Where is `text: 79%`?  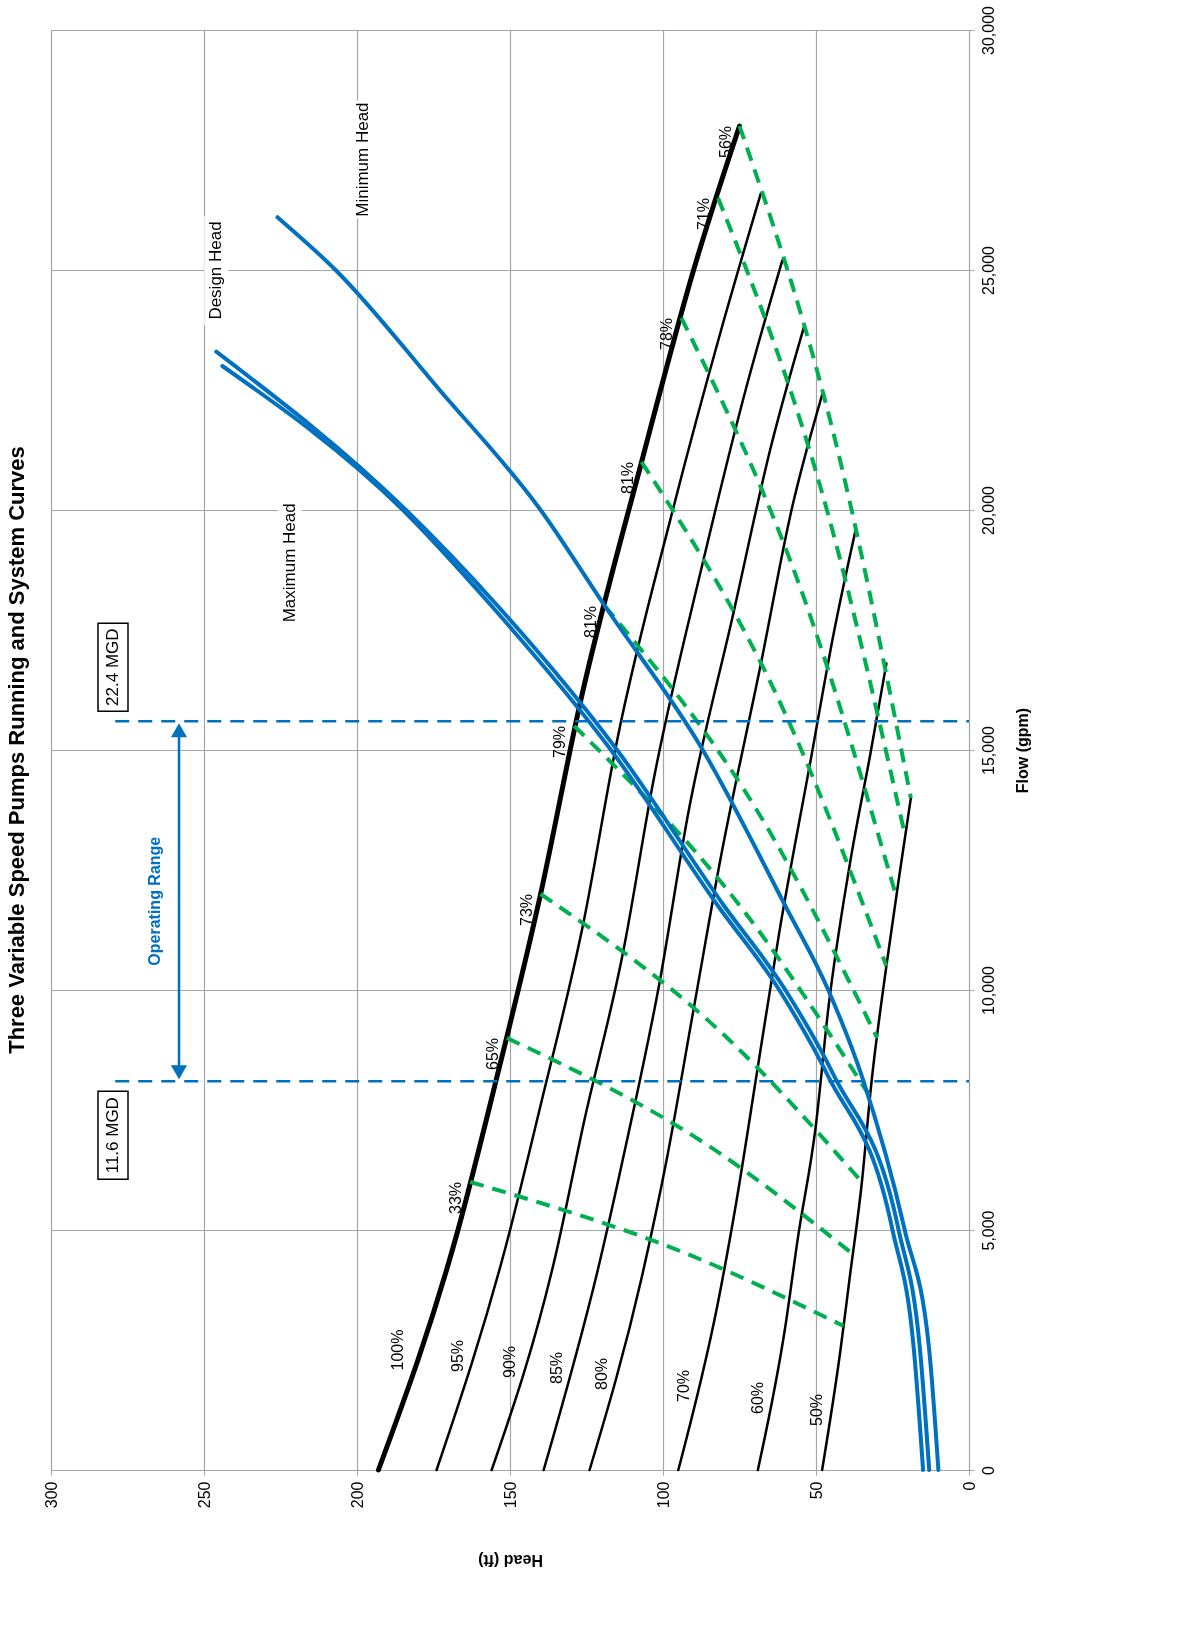
text: 79% is located at coordinates (560, 742).